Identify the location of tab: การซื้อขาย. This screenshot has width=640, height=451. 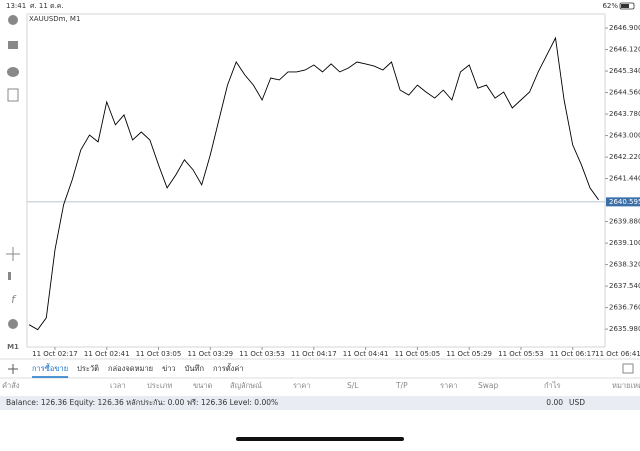
(50, 368).